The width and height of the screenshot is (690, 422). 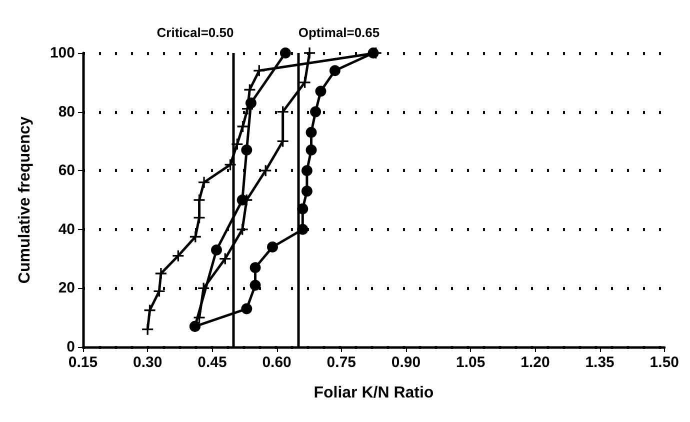 I want to click on x-tick-label: 0.75, so click(x=341, y=362).